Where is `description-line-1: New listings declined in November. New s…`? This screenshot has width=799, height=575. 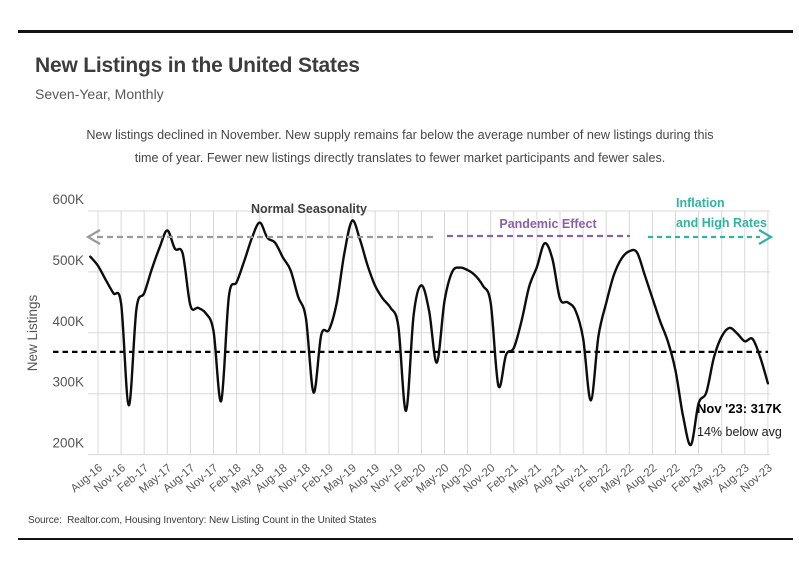
description-line-1: New listings declined in November. New s… is located at coordinates (400, 135).